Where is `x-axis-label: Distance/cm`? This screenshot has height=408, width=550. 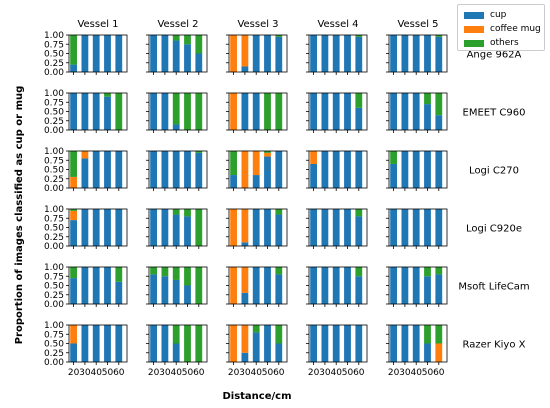
x-axis-label: Distance/cm is located at coordinates (256, 396).